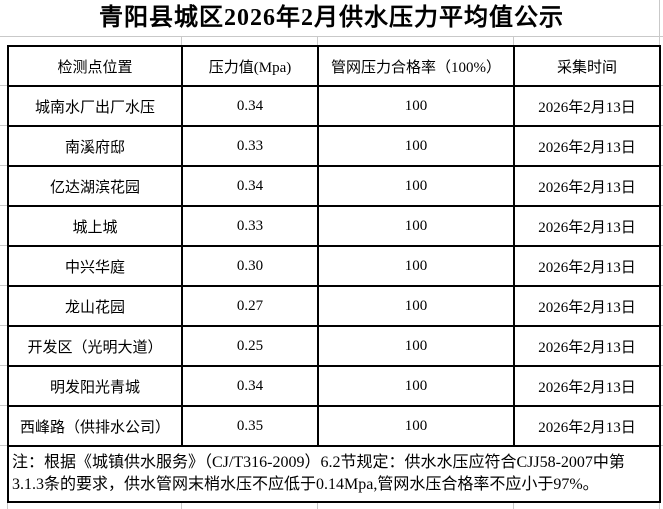  Describe the element at coordinates (416, 66) in the screenshot. I see `col-header-pass-rate: 管网压力合格率（100%）` at that location.